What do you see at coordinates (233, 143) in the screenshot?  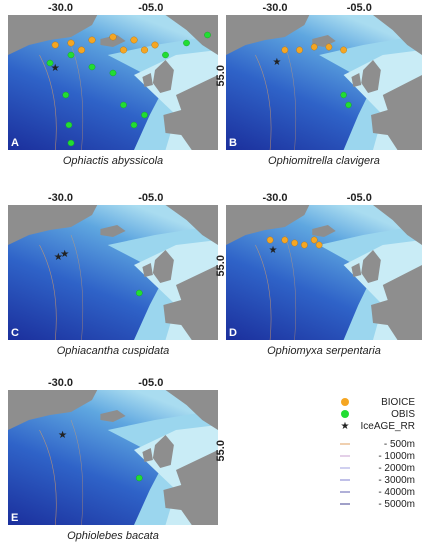 I see `panel-letter: B` at bounding box center [233, 143].